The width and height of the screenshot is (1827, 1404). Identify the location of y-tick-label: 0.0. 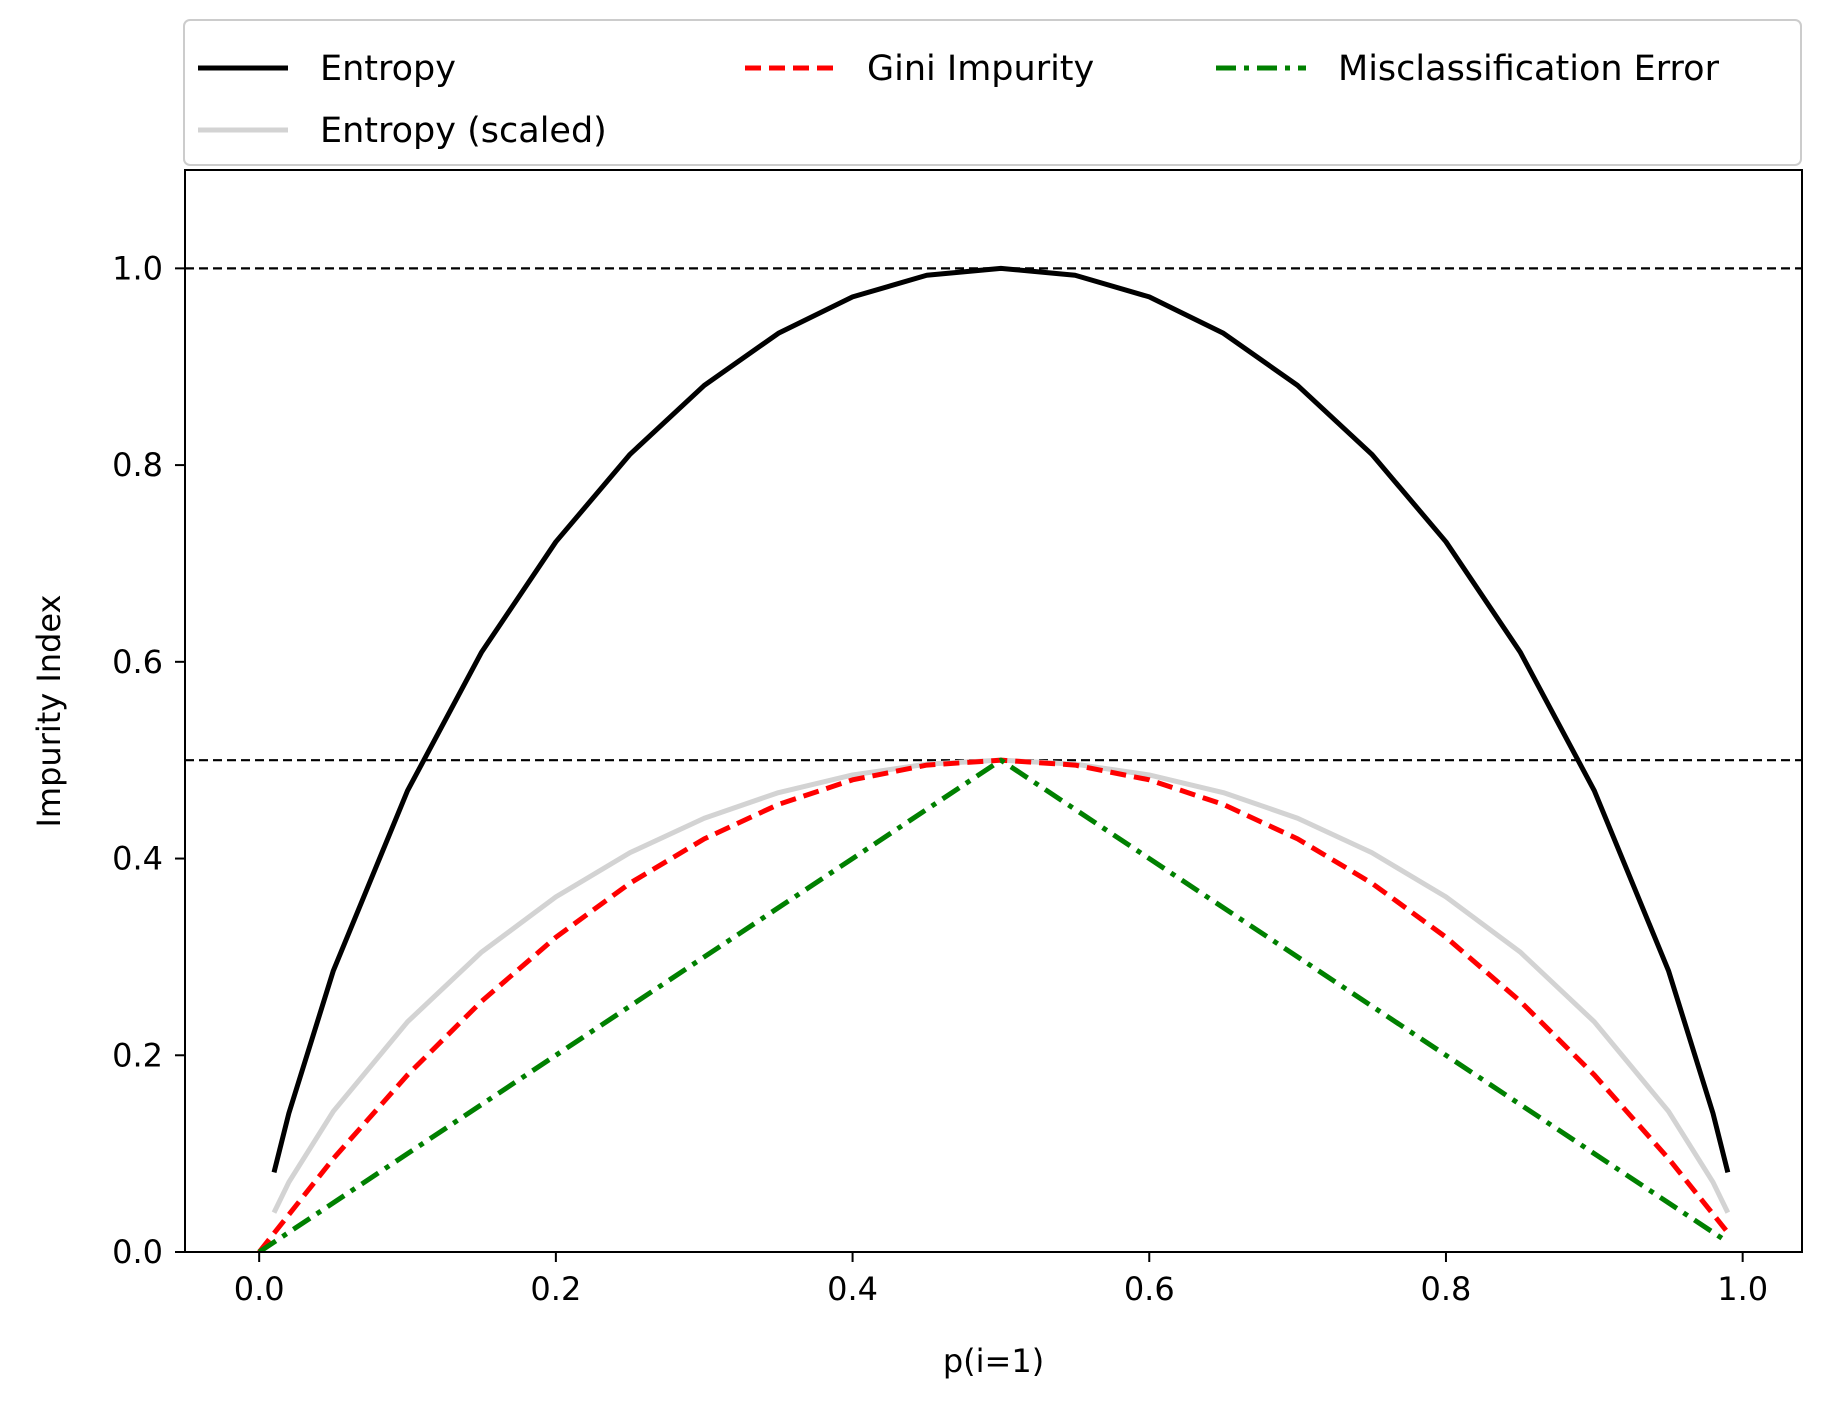
(137, 1252).